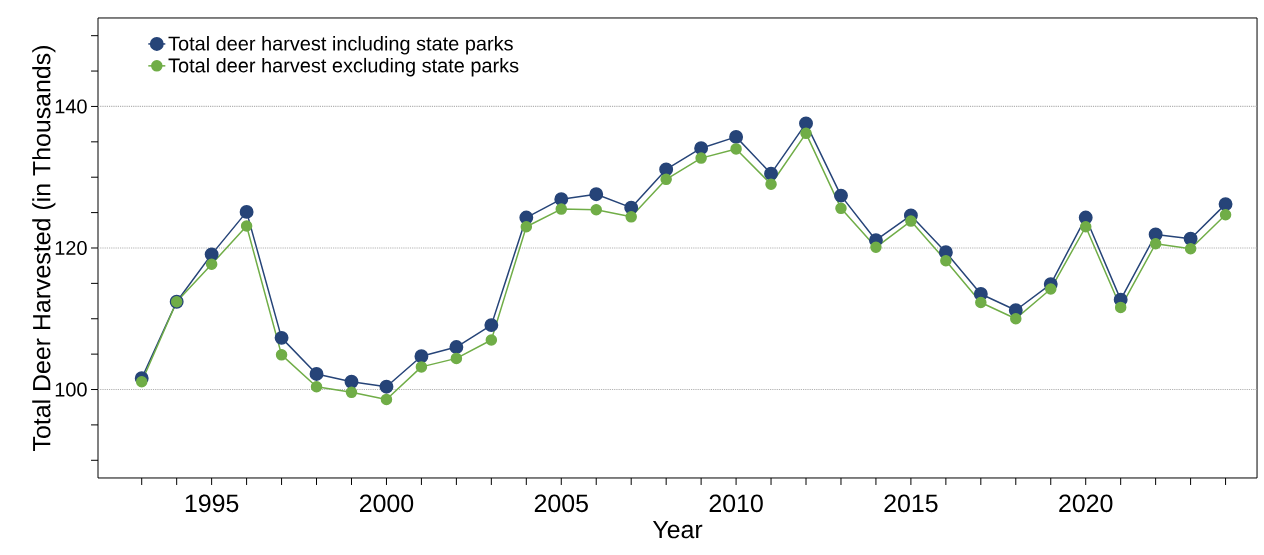  Describe the element at coordinates (911, 503) in the screenshot. I see `x-tick-label: 2015` at that location.